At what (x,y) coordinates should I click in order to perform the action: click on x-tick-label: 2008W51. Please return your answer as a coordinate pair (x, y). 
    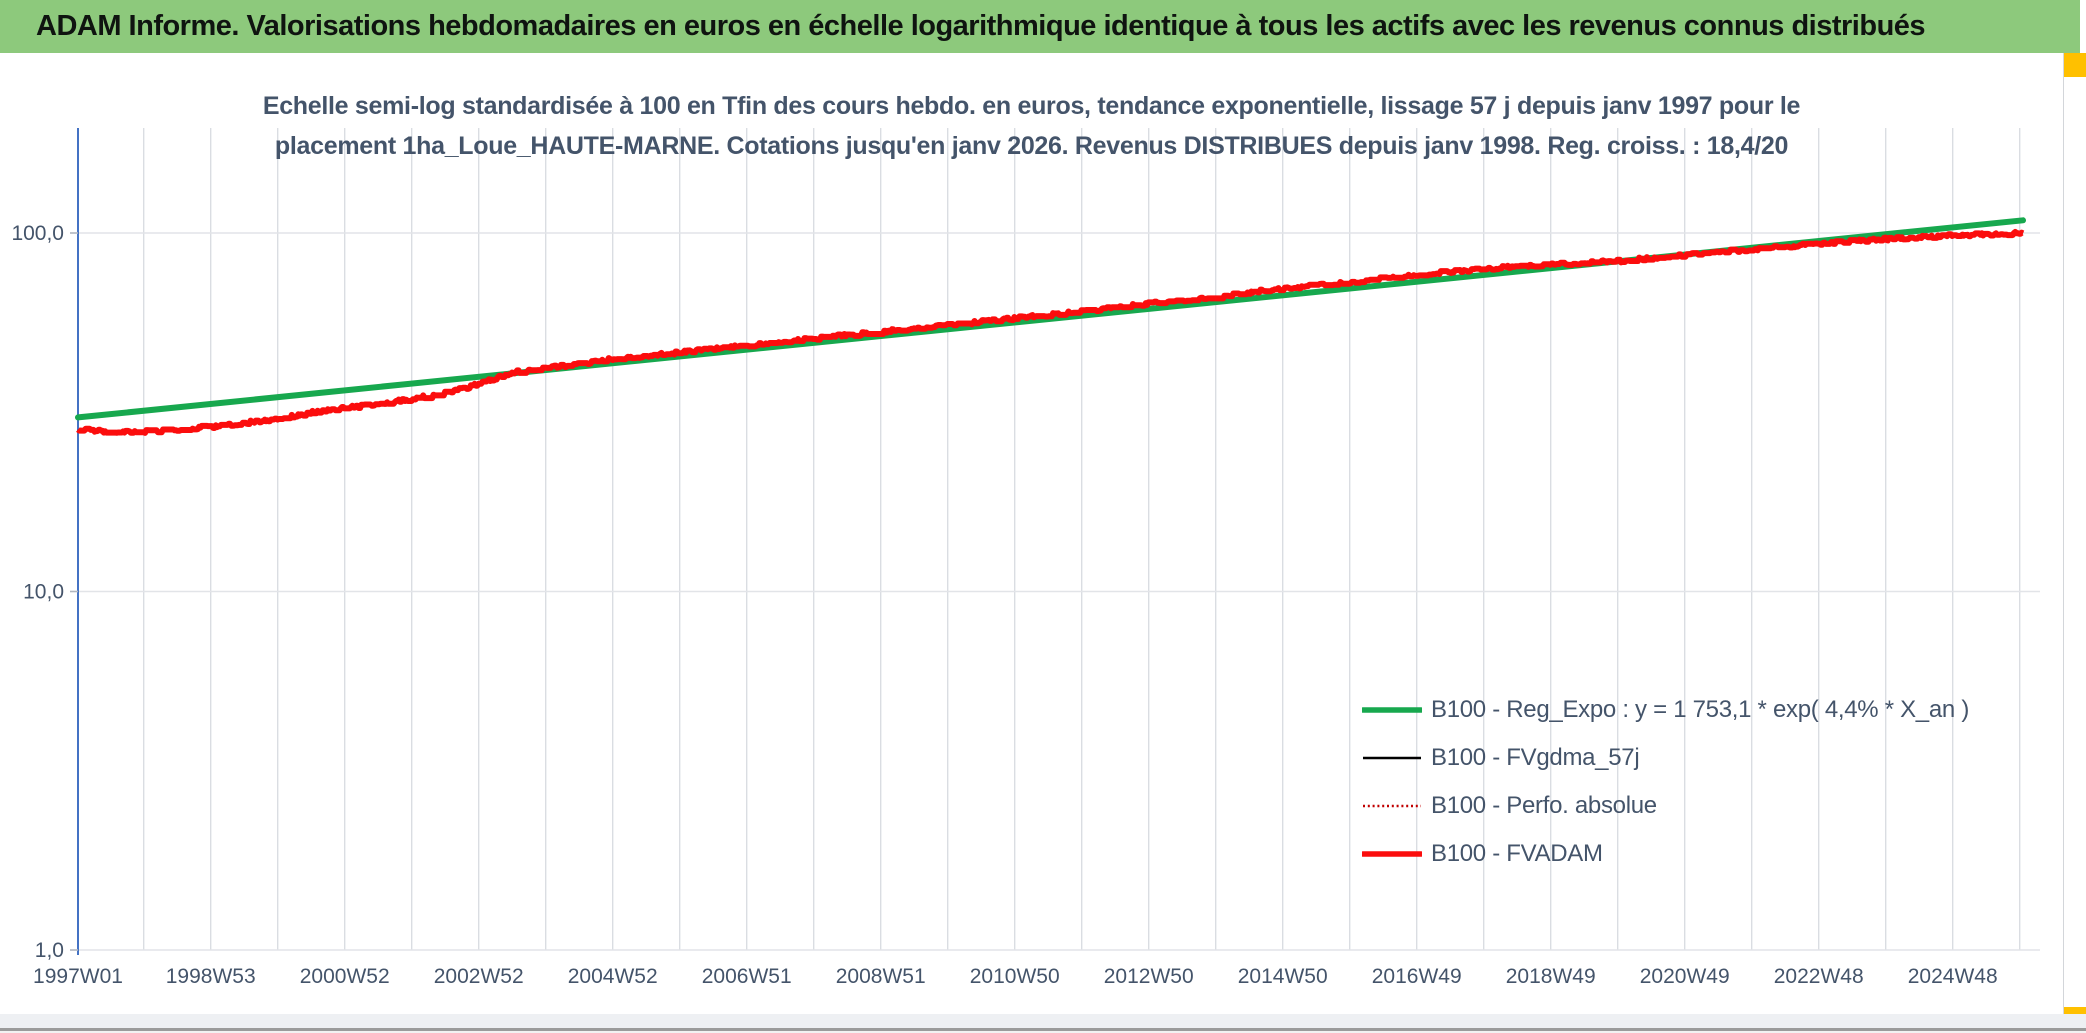
    Looking at the image, I should click on (881, 976).